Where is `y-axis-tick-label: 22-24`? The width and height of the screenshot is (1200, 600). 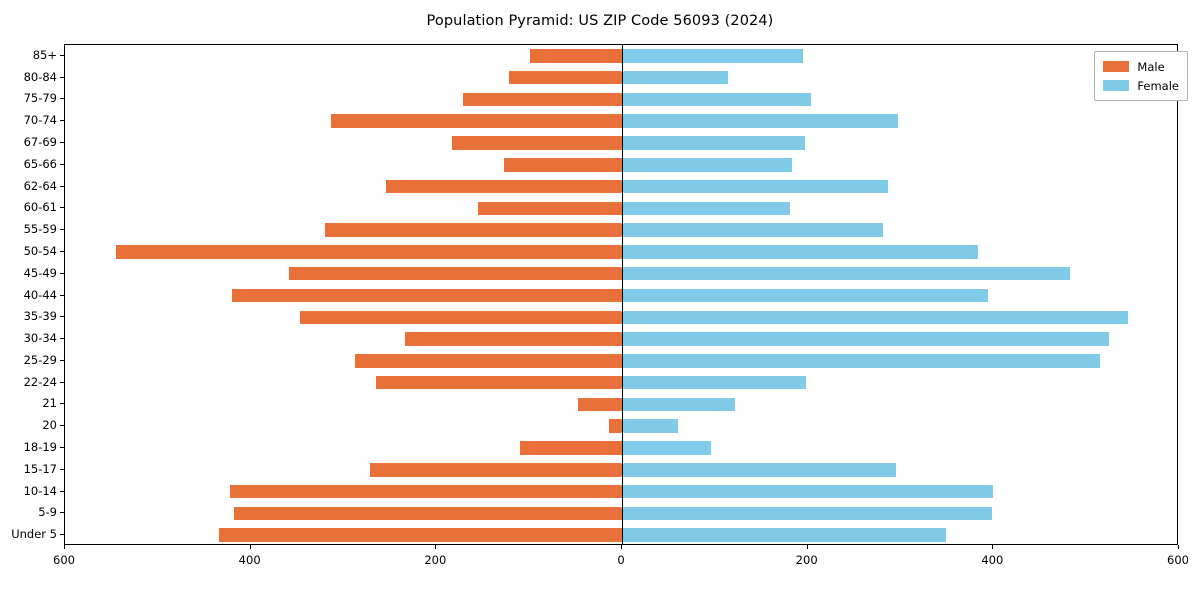 y-axis-tick-label: 22-24 is located at coordinates (40, 381).